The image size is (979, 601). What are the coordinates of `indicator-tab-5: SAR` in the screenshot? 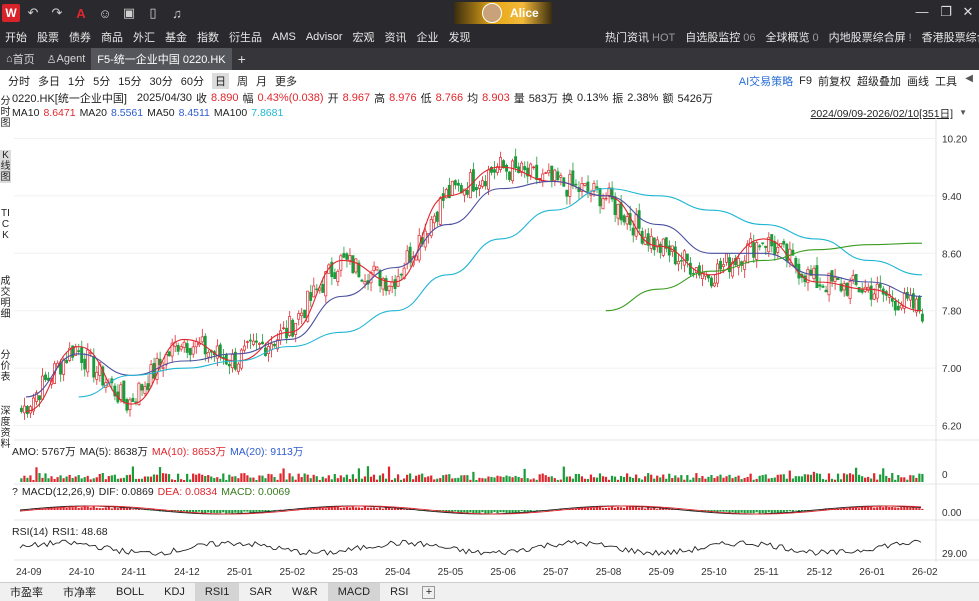 It's located at (260, 592).